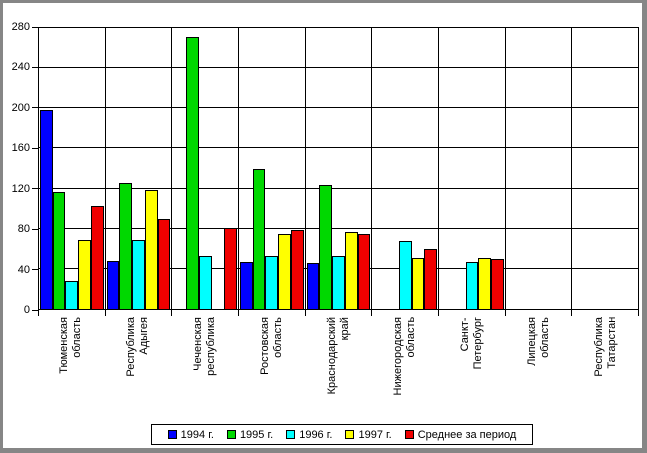 The width and height of the screenshot is (647, 453). Describe the element at coordinates (20, 67) in the screenshot. I see `y-tick-label: 240` at that location.